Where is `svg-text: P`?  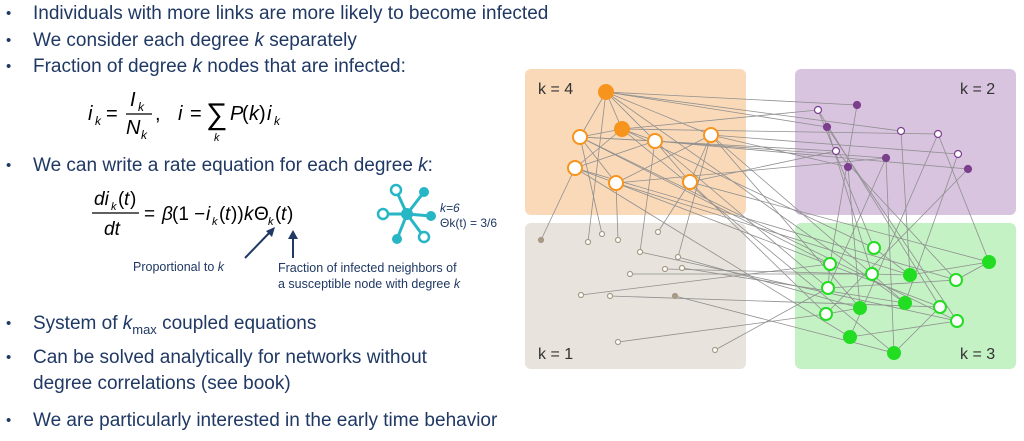 svg-text: P is located at coordinates (237, 114).